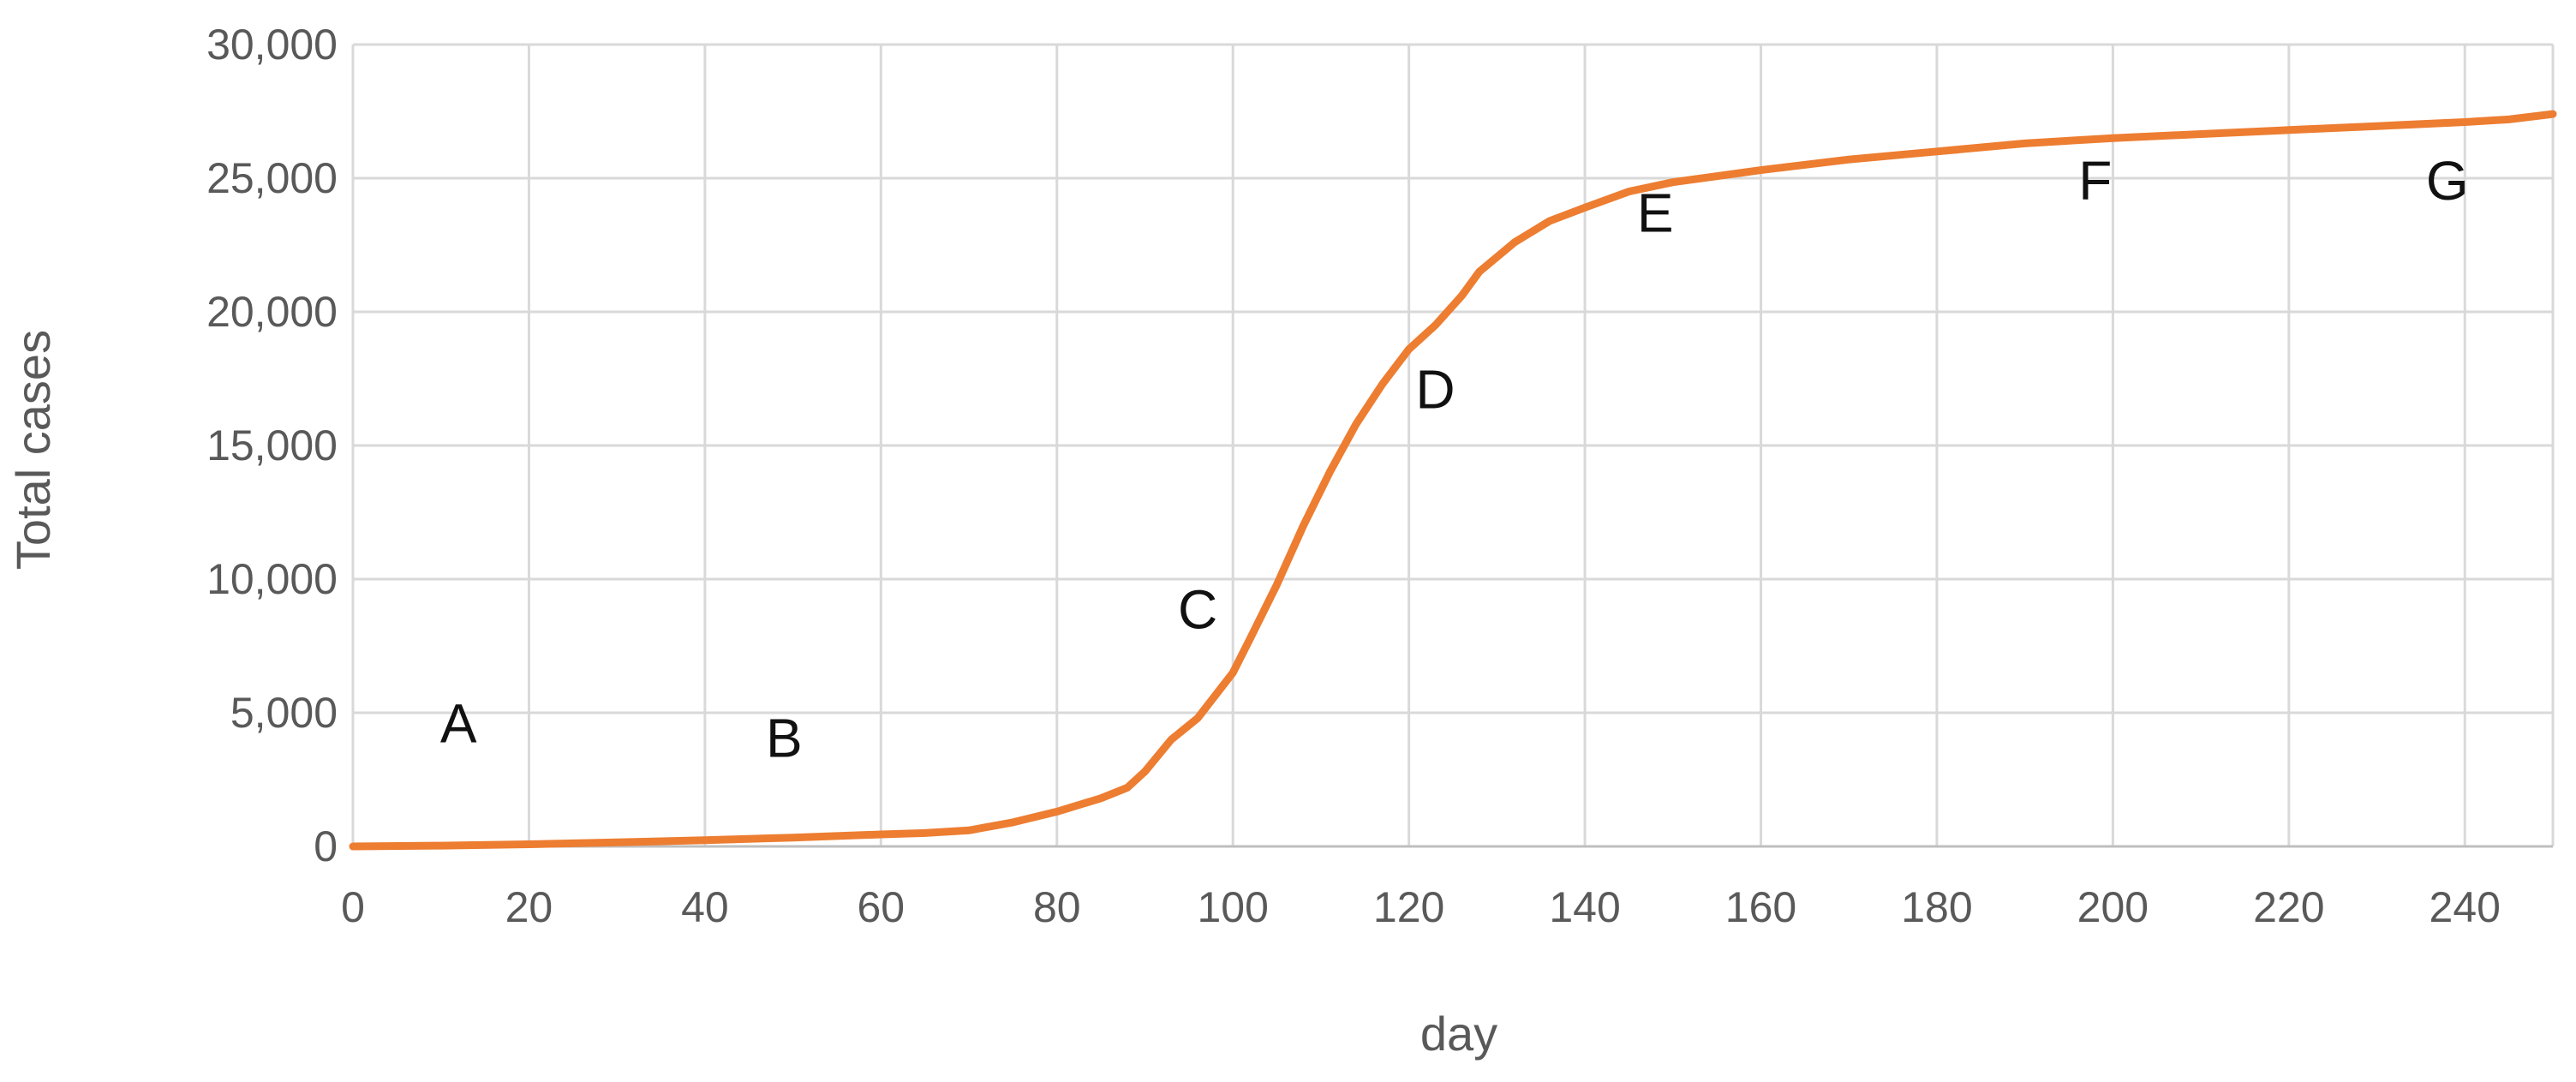 The width and height of the screenshot is (2576, 1082). I want to click on y-tick-label: 5,000, so click(284, 713).